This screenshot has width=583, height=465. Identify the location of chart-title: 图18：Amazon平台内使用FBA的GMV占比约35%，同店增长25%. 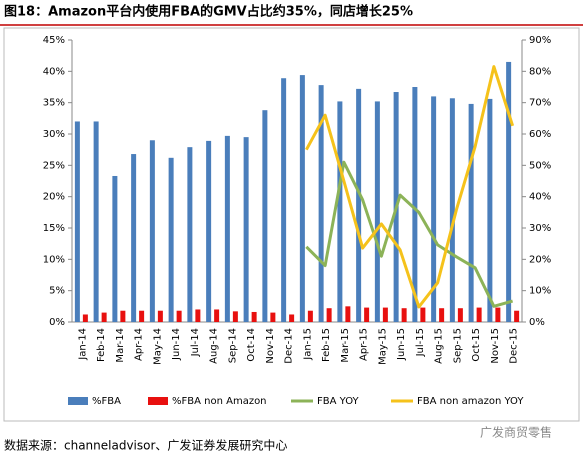
(208, 12).